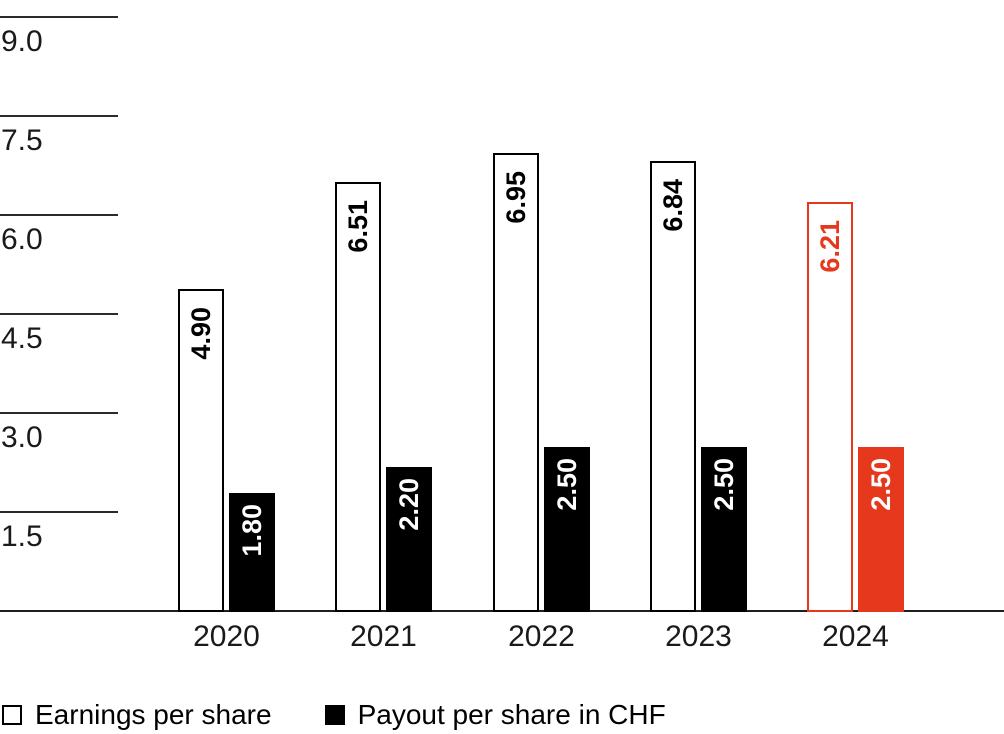 This screenshot has height=734, width=1004. Describe the element at coordinates (22, 140) in the screenshot. I see `y-tick-label-7.5: 7.5` at that location.